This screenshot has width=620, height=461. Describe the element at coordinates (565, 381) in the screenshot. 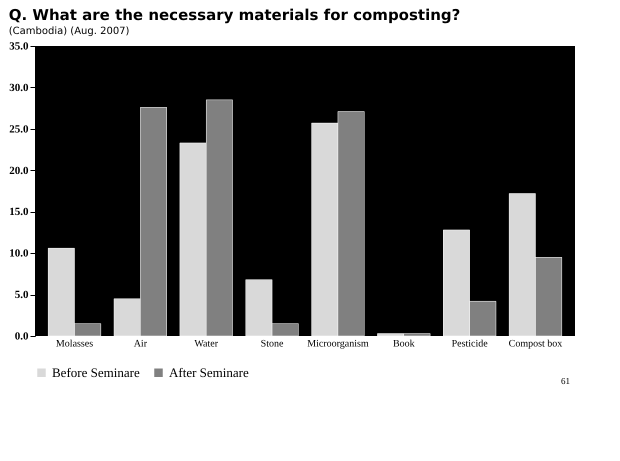

I see `text: 61` at that location.